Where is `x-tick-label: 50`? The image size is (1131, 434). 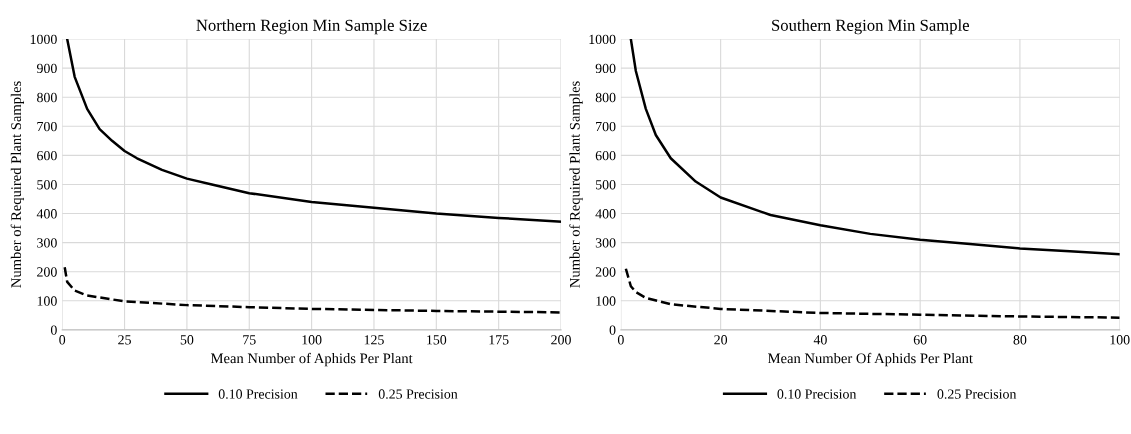 x-tick-label: 50 is located at coordinates (187, 340).